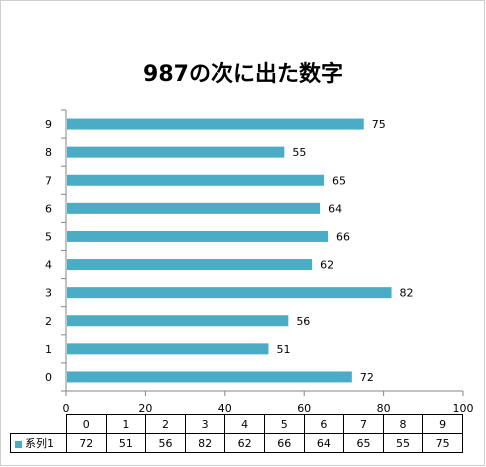 The width and height of the screenshot is (486, 467). What do you see at coordinates (284, 443) in the screenshot?
I see `table-value-cell: 66` at bounding box center [284, 443].